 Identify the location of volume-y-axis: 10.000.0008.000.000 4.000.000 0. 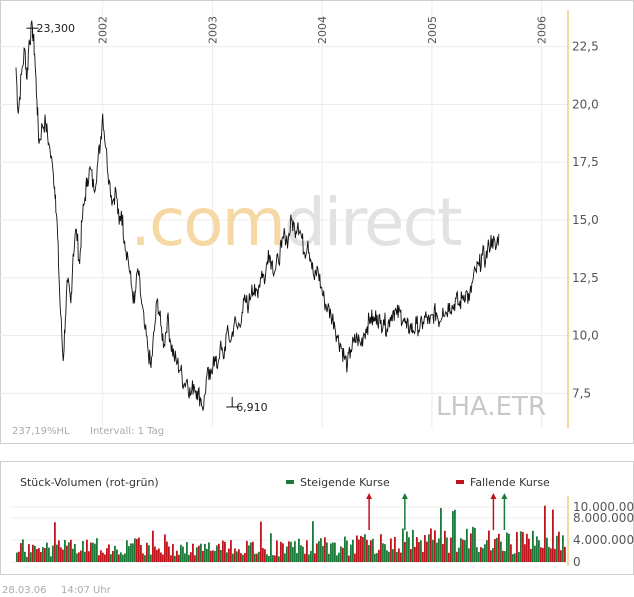
(603, 534).